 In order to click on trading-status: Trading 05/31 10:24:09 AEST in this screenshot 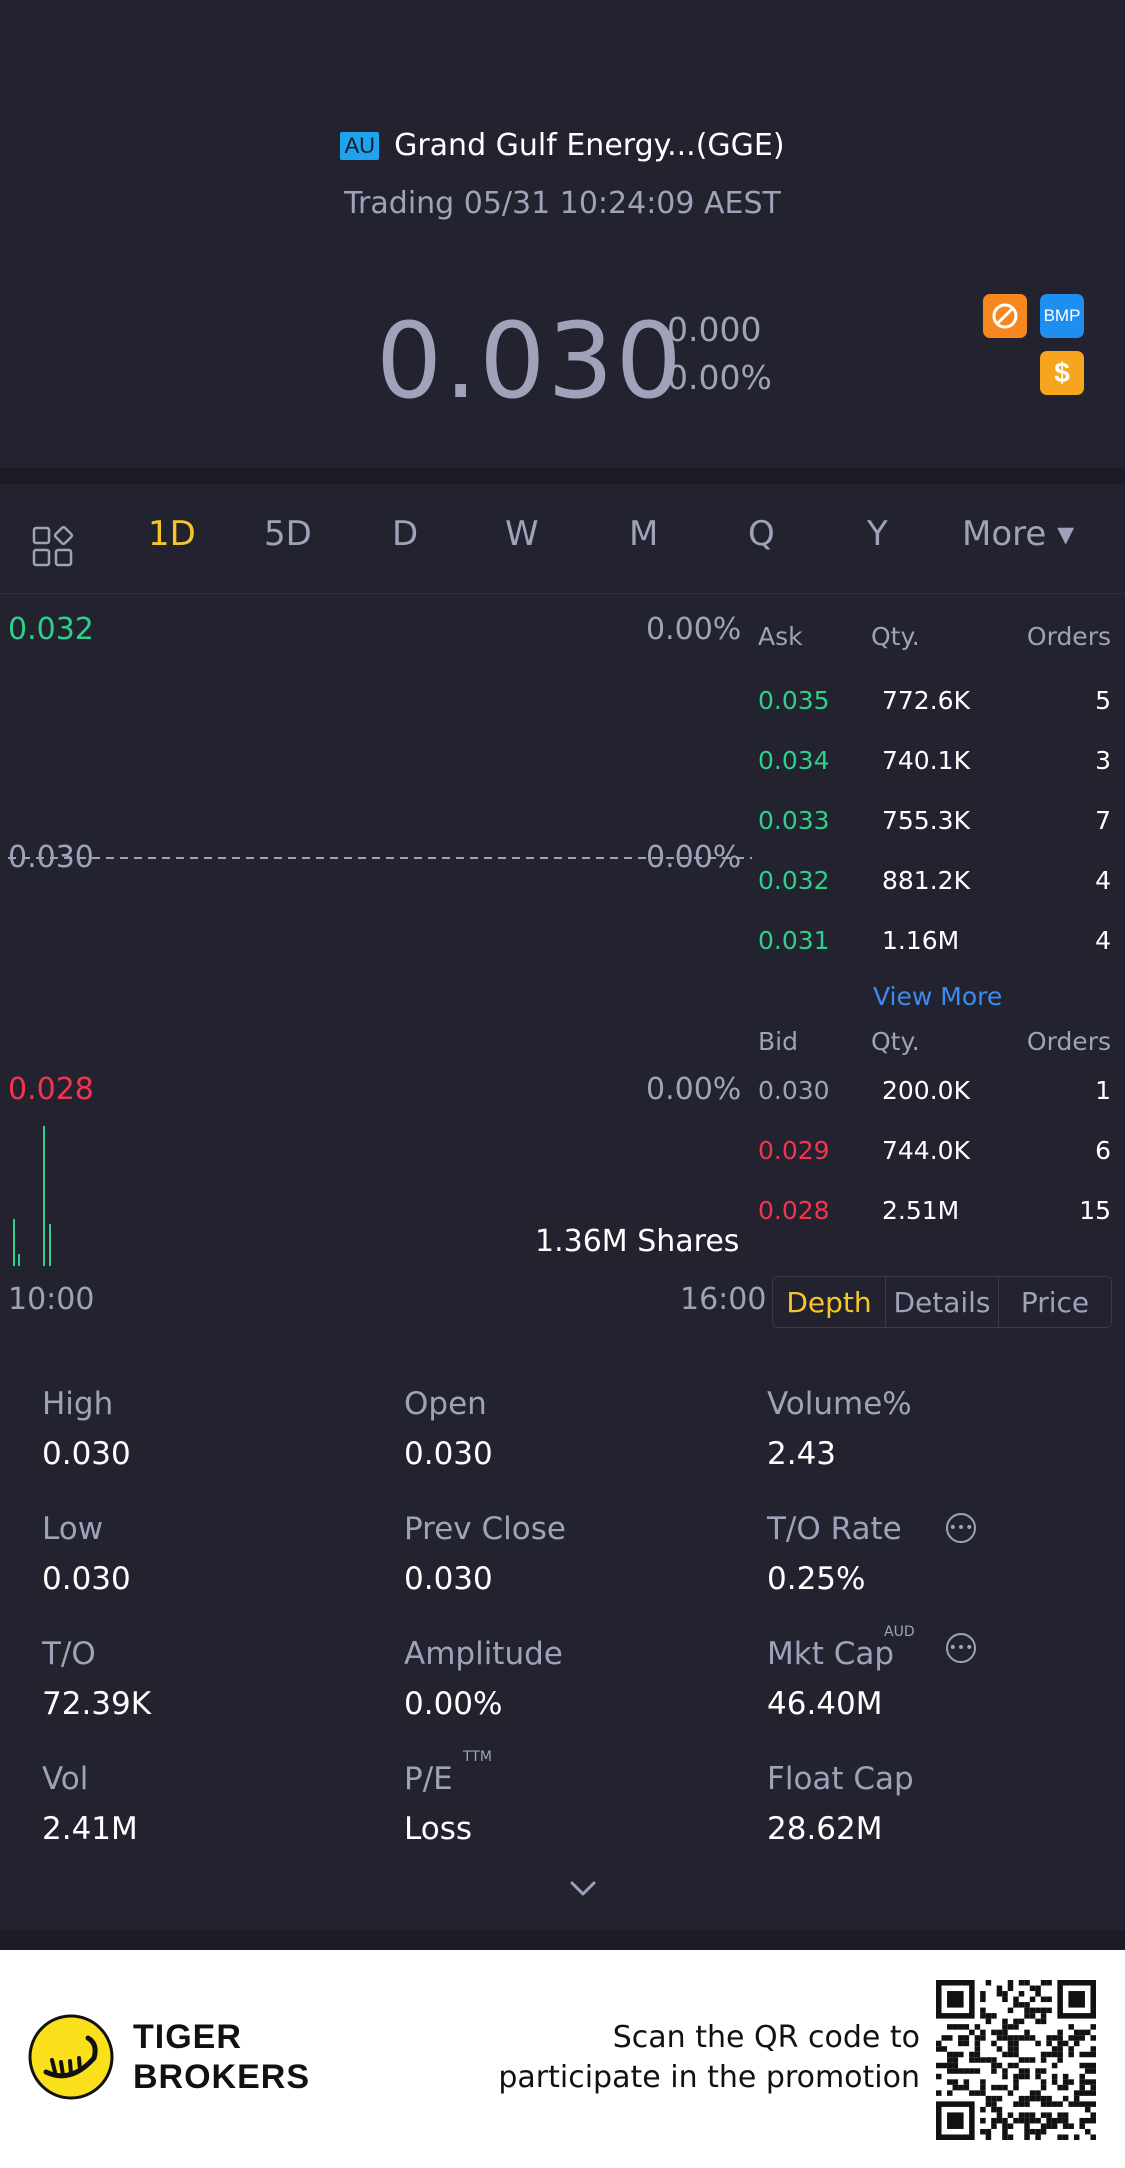, I will do `click(562, 203)`.